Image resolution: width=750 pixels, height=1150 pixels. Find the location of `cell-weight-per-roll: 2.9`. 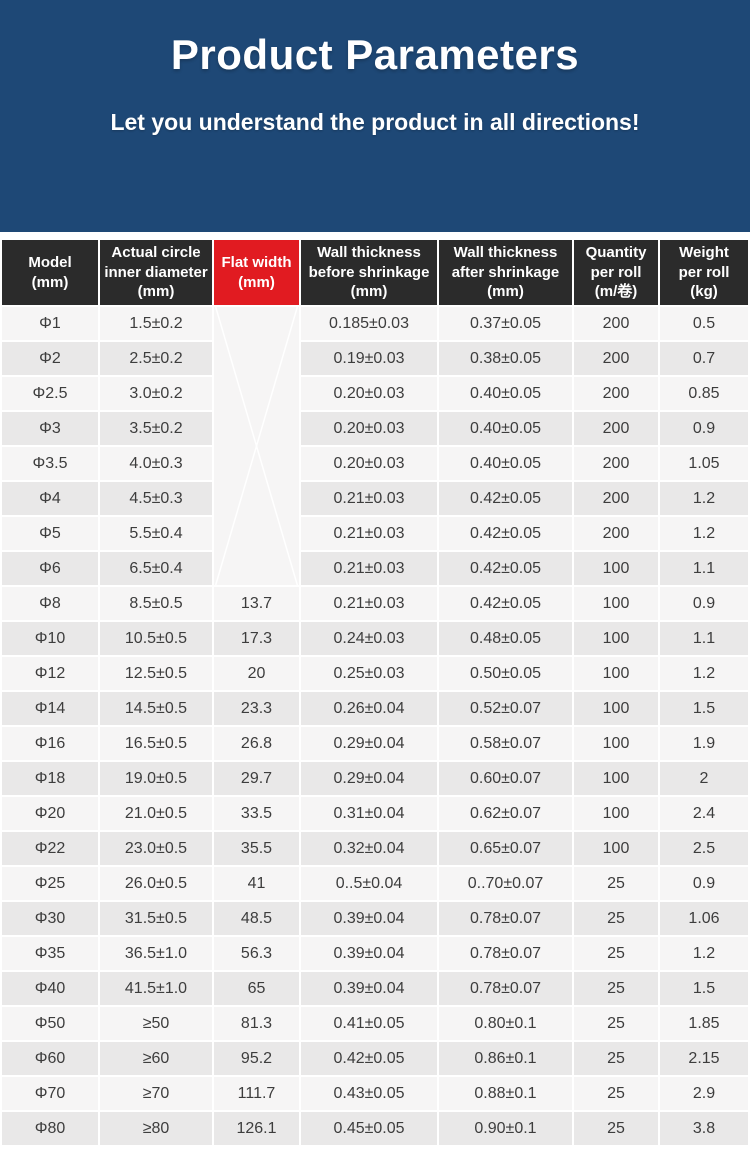

cell-weight-per-roll: 2.9 is located at coordinates (704, 1093).